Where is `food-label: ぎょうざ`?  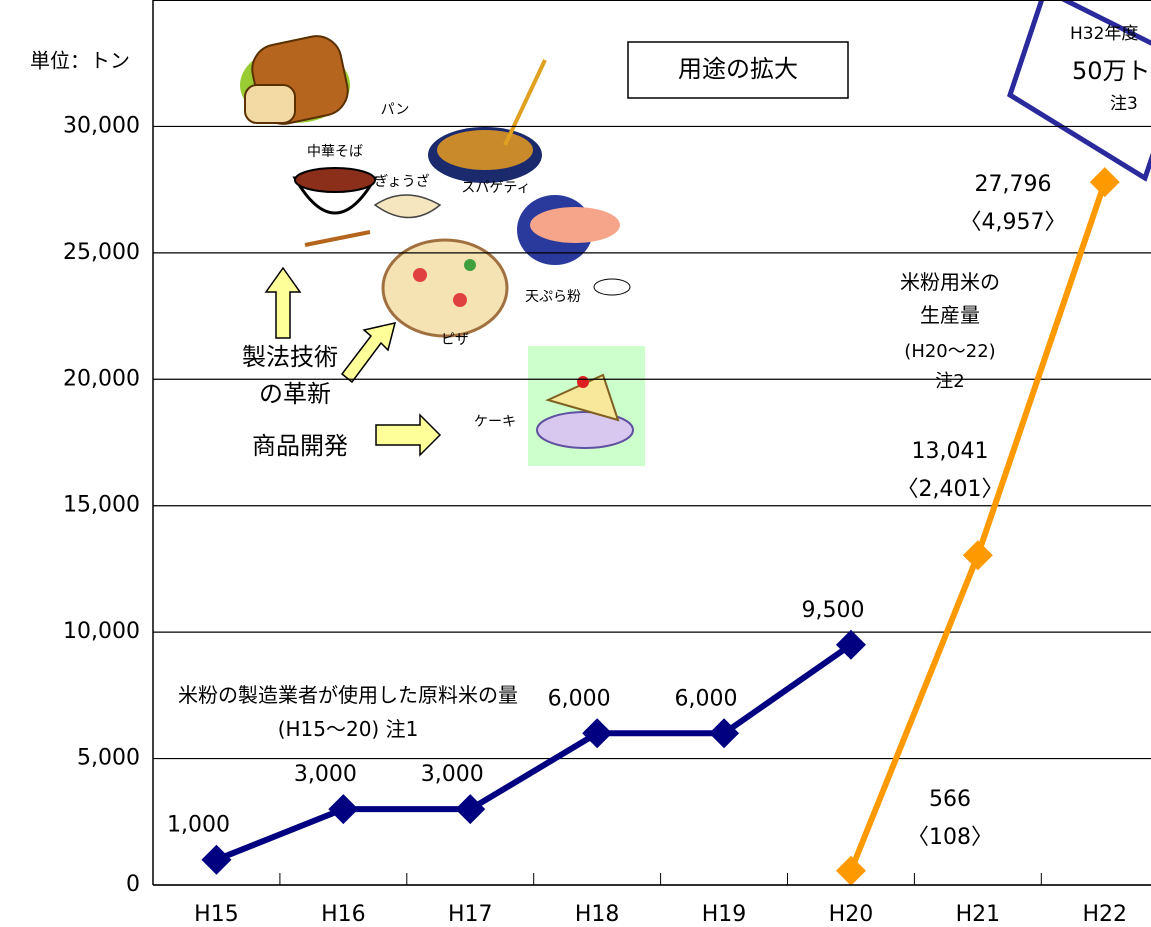
food-label: ぎょうざ is located at coordinates (401, 181).